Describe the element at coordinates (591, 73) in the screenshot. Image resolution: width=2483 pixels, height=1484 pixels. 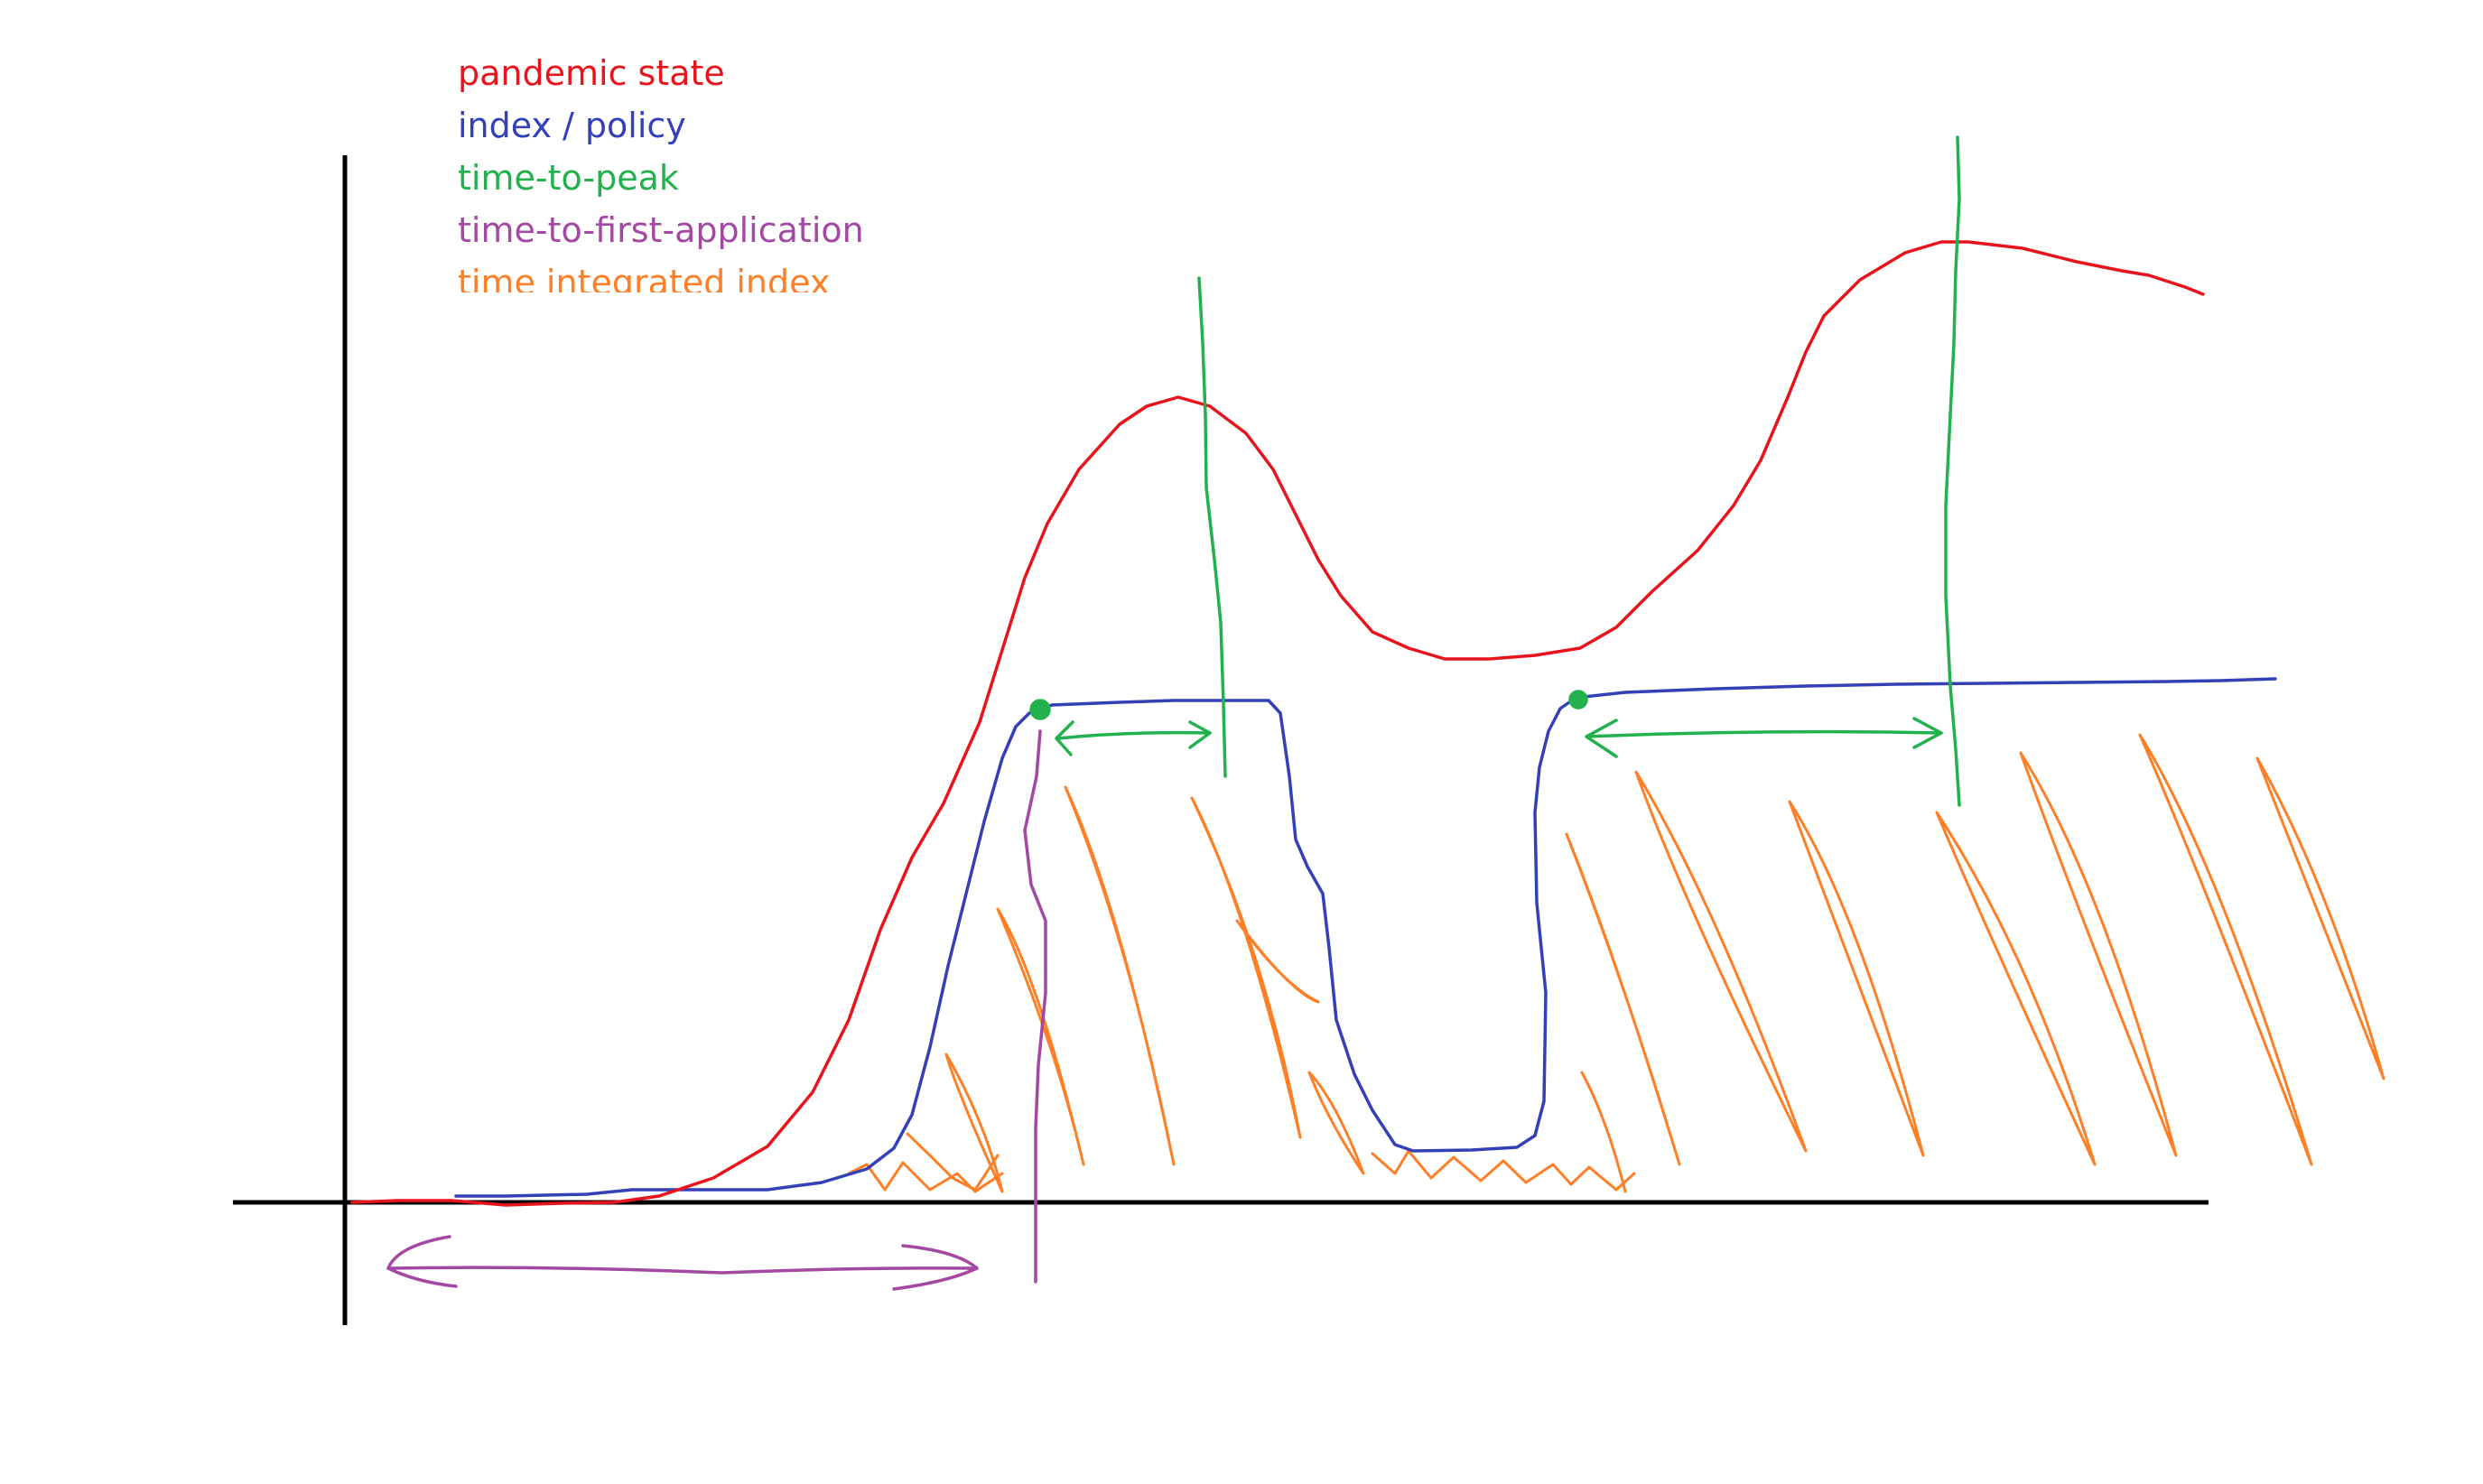
I see `legend-item-pandemic-state: pandemic state` at that location.